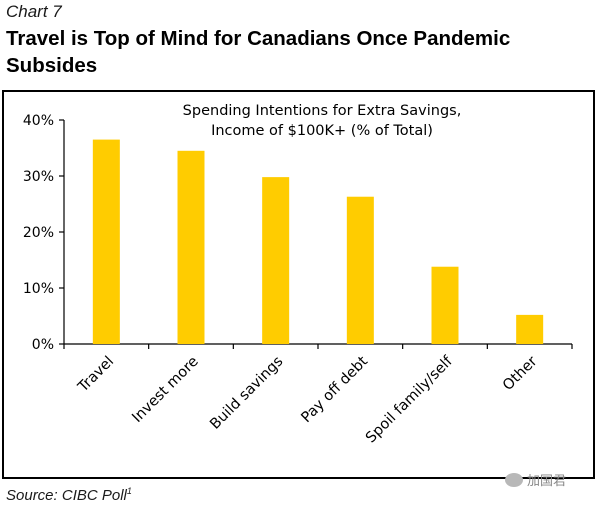 This screenshot has width=600, height=509. What do you see at coordinates (38, 233) in the screenshot?
I see `y-tick-label: 20%` at bounding box center [38, 233].